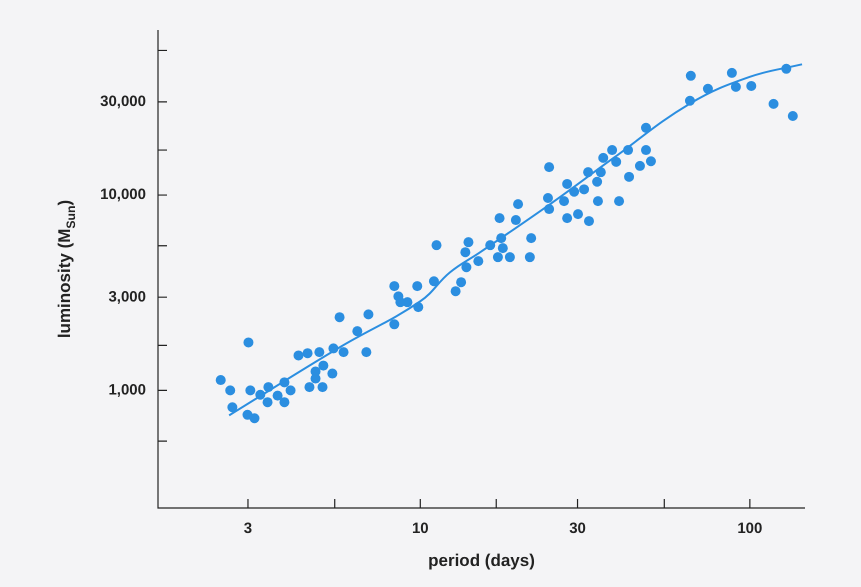 The height and width of the screenshot is (587, 861). What do you see at coordinates (481, 560) in the screenshot?
I see `x-axis-title: period (days)` at bounding box center [481, 560].